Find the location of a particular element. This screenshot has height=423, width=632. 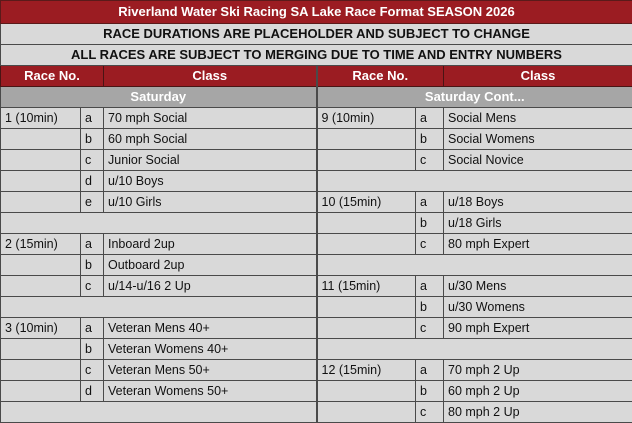

heat-letter-left: d is located at coordinates (92, 391).